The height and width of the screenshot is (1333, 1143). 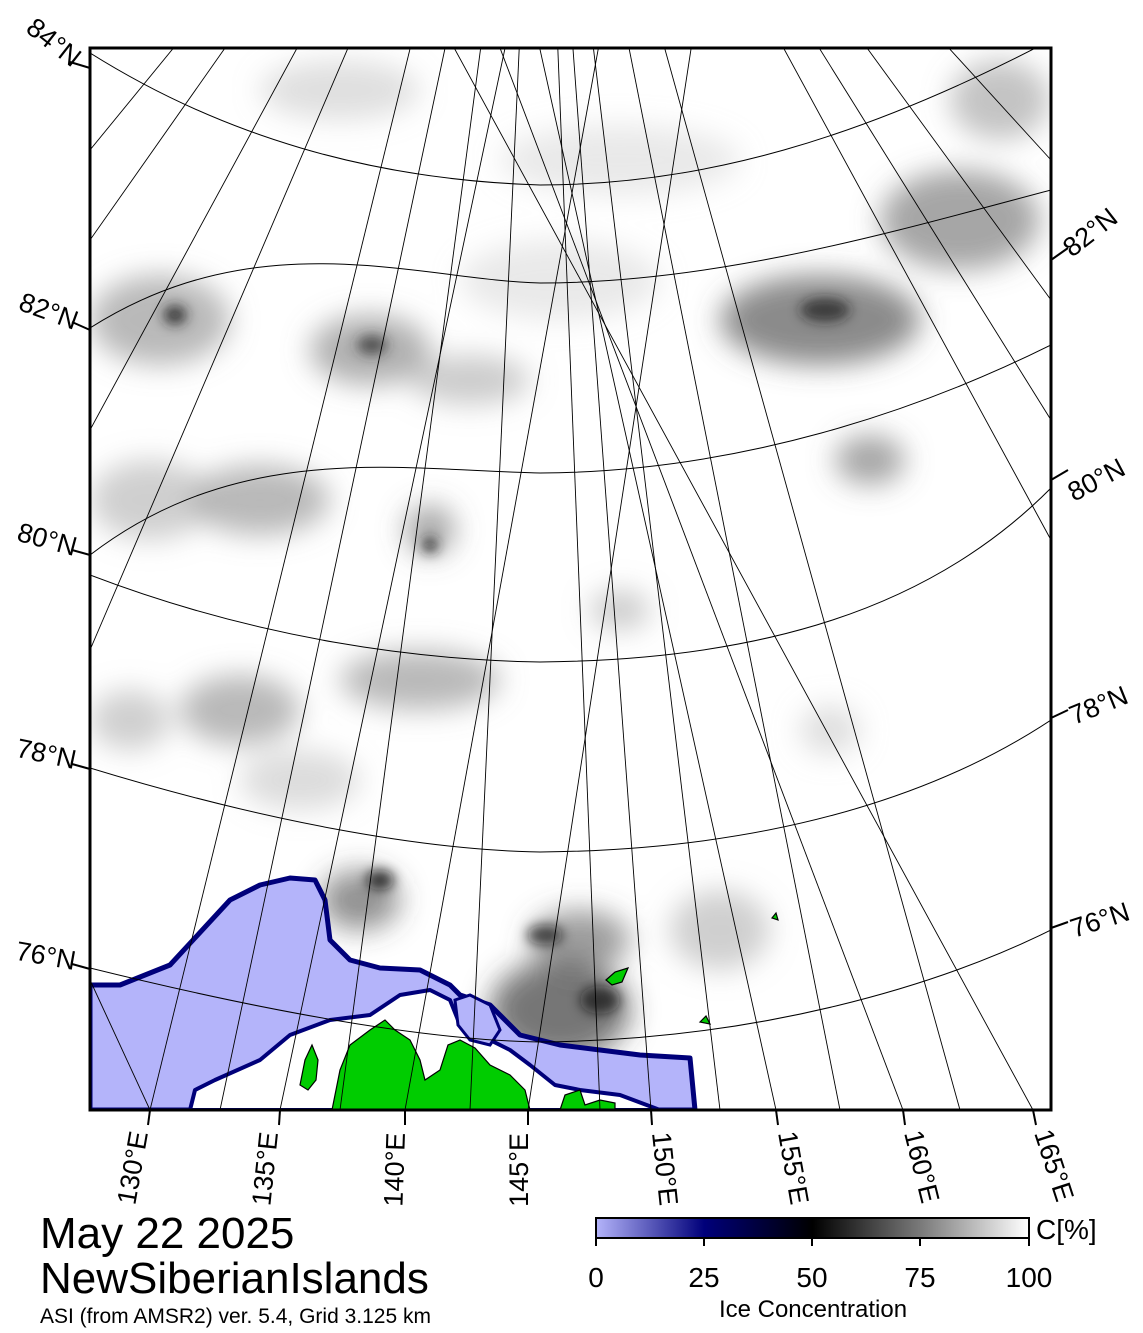 What do you see at coordinates (1096, 479) in the screenshot?
I see `lat-label-80n-right: 80°N` at bounding box center [1096, 479].